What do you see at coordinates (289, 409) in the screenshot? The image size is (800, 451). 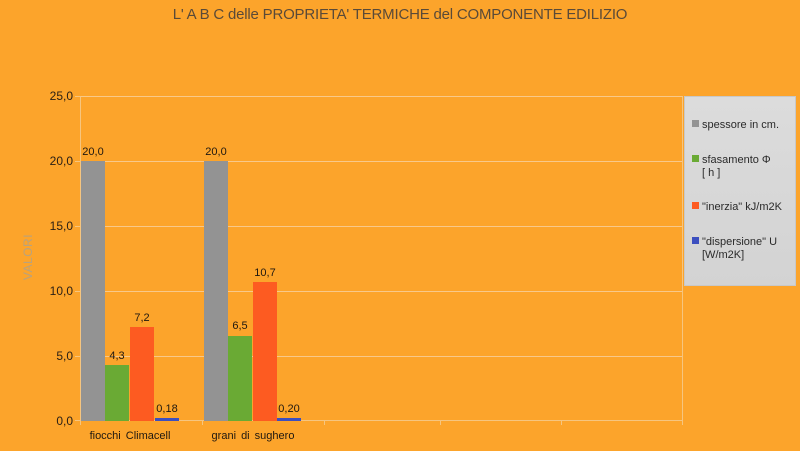 I see `bar-value-label: 0,20` at bounding box center [289, 409].